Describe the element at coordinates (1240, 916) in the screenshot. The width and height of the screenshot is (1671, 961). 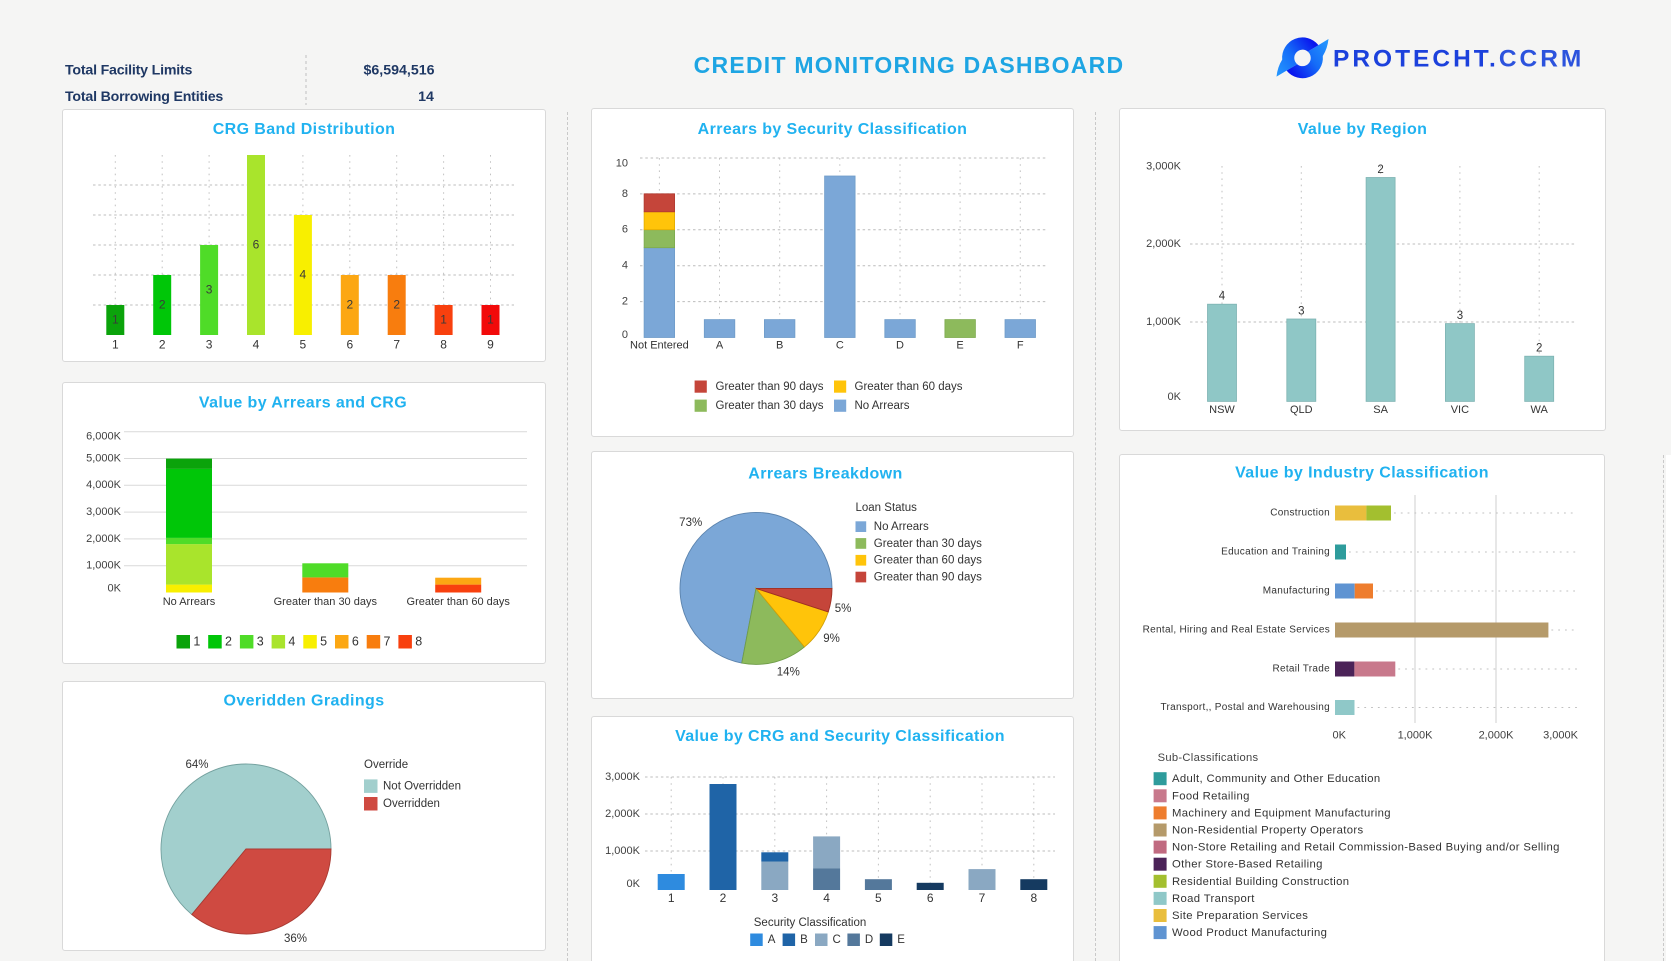
I see `svg-text: Site Preparation Services` at that location.